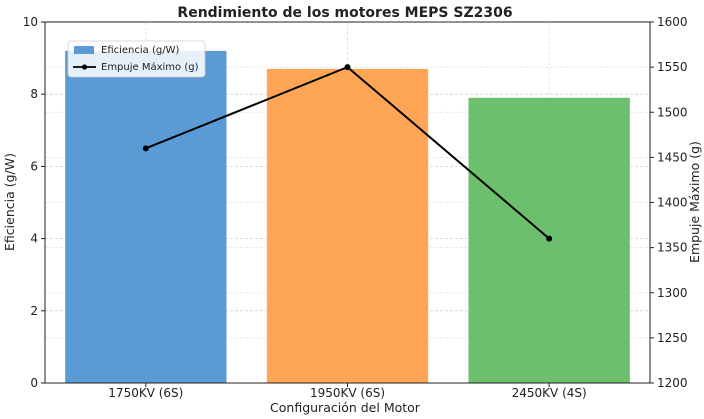 The height and width of the screenshot is (419, 704). What do you see at coordinates (34, 166) in the screenshot?
I see `y-tick-label-3: 6` at bounding box center [34, 166].